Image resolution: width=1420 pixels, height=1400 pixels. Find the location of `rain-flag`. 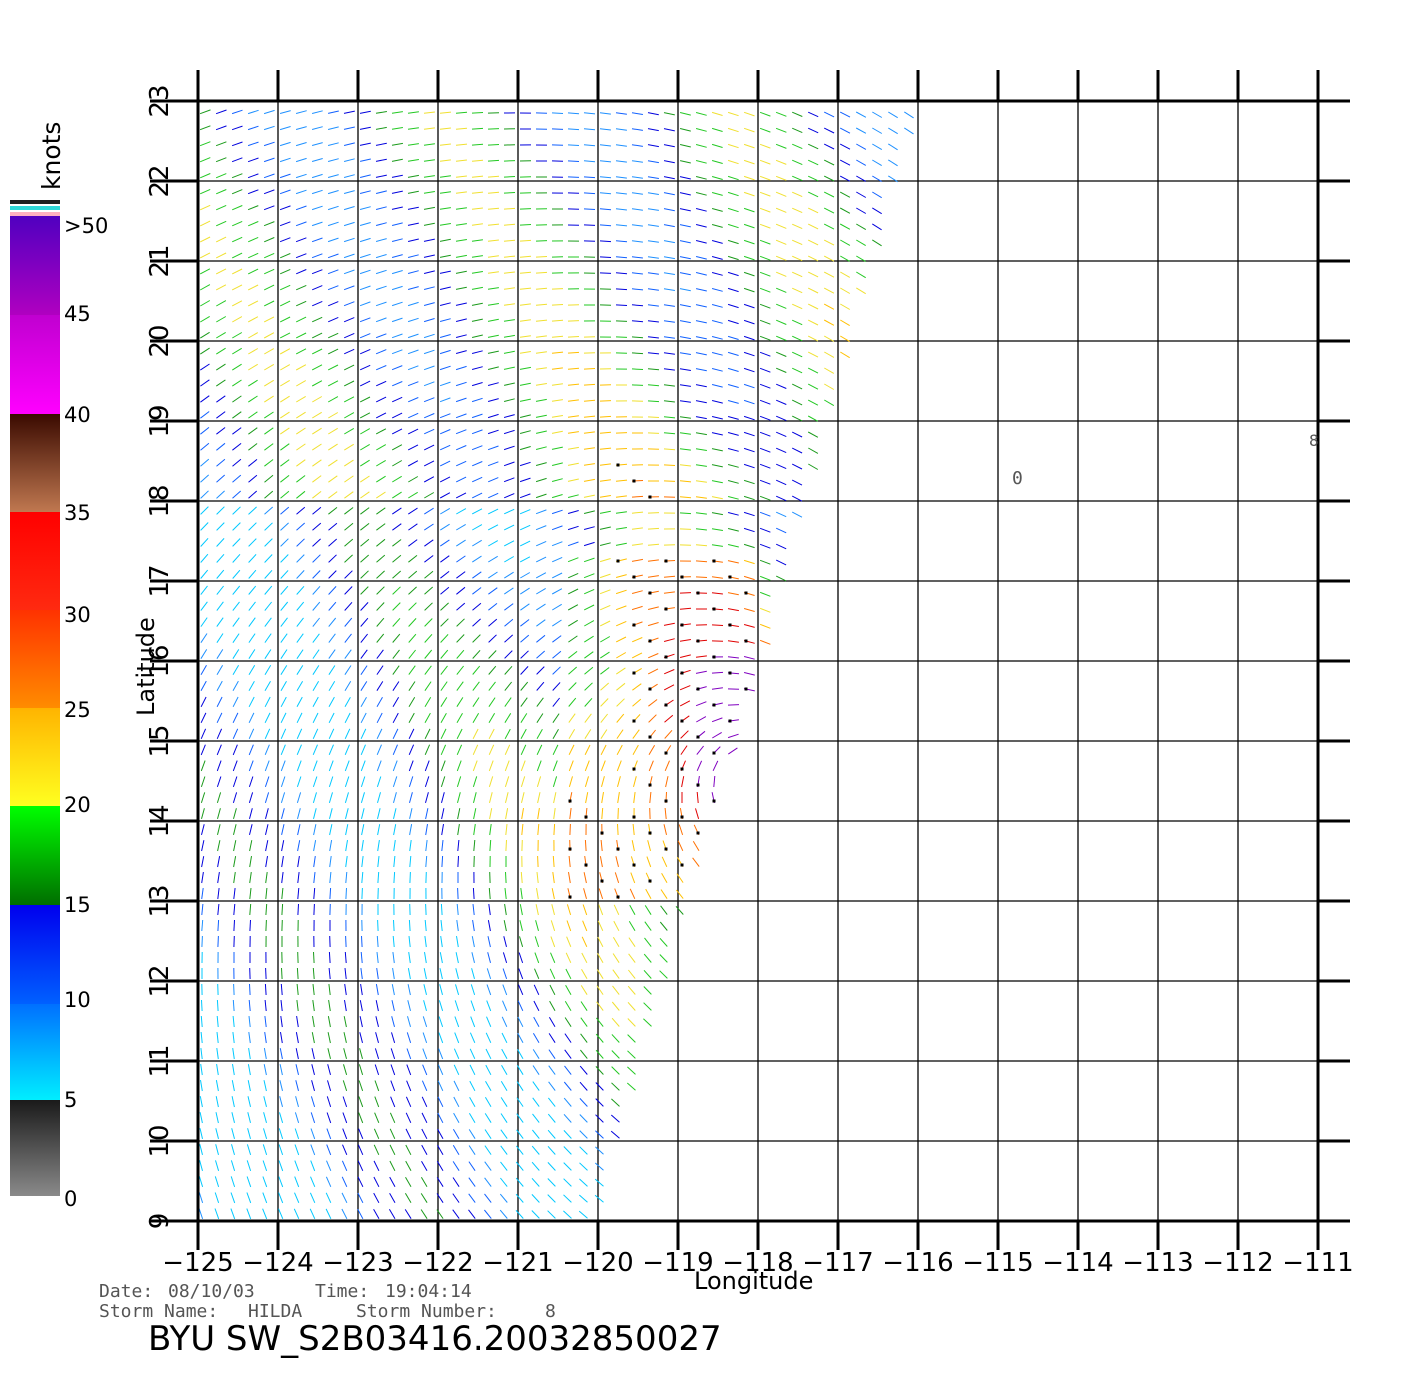

rain-flag is located at coordinates (666, 849).